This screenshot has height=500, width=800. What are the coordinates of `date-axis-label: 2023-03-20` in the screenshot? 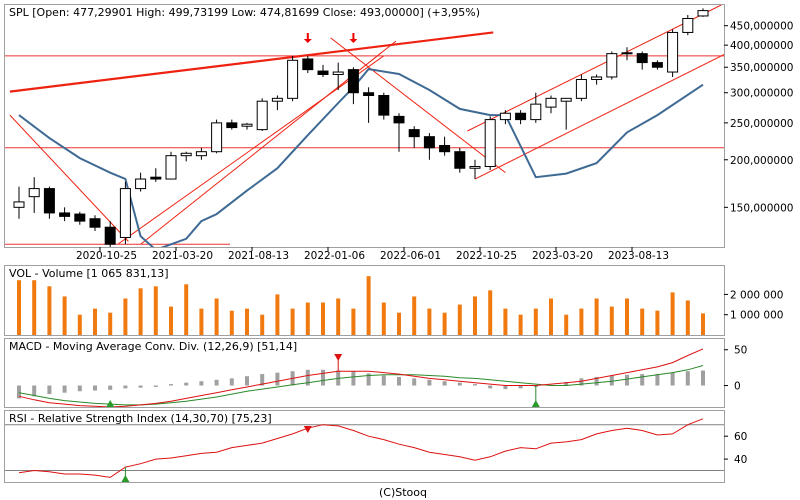 It's located at (562, 256).